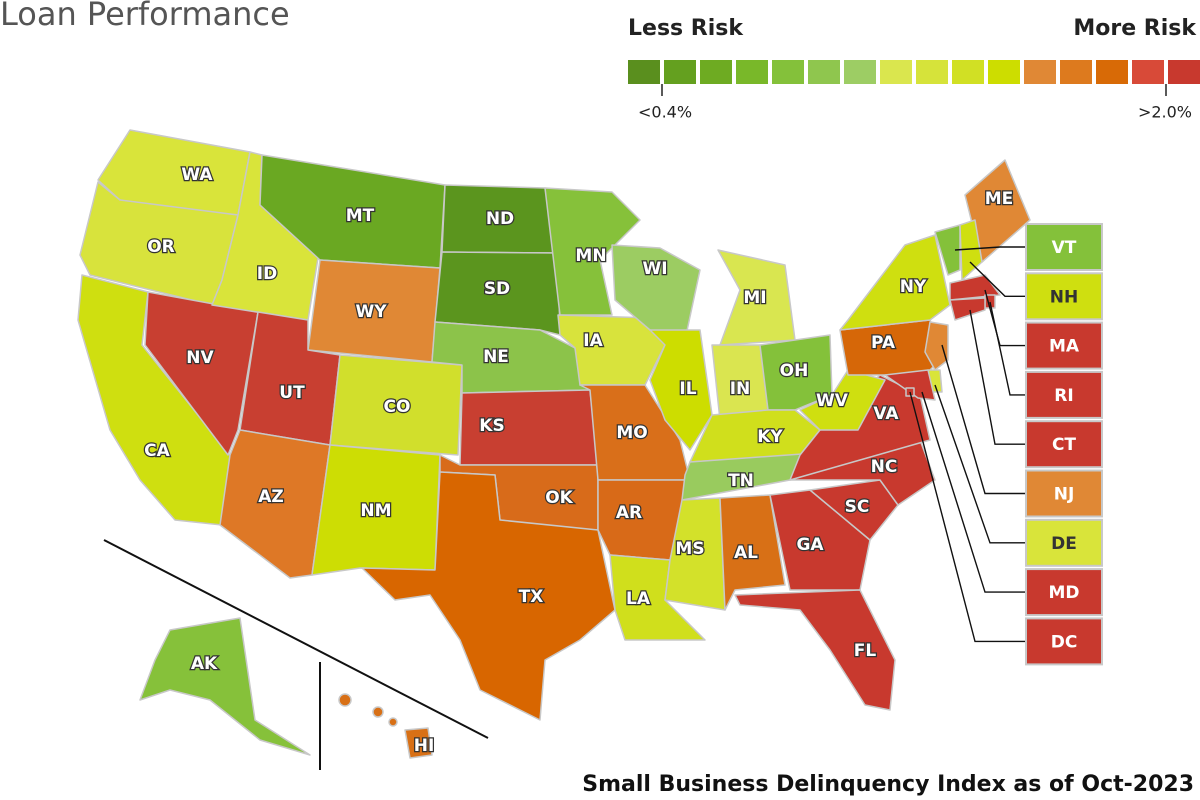 This screenshot has width=1200, height=800. What do you see at coordinates (654, 269) in the screenshot?
I see `state-label: WI` at bounding box center [654, 269].